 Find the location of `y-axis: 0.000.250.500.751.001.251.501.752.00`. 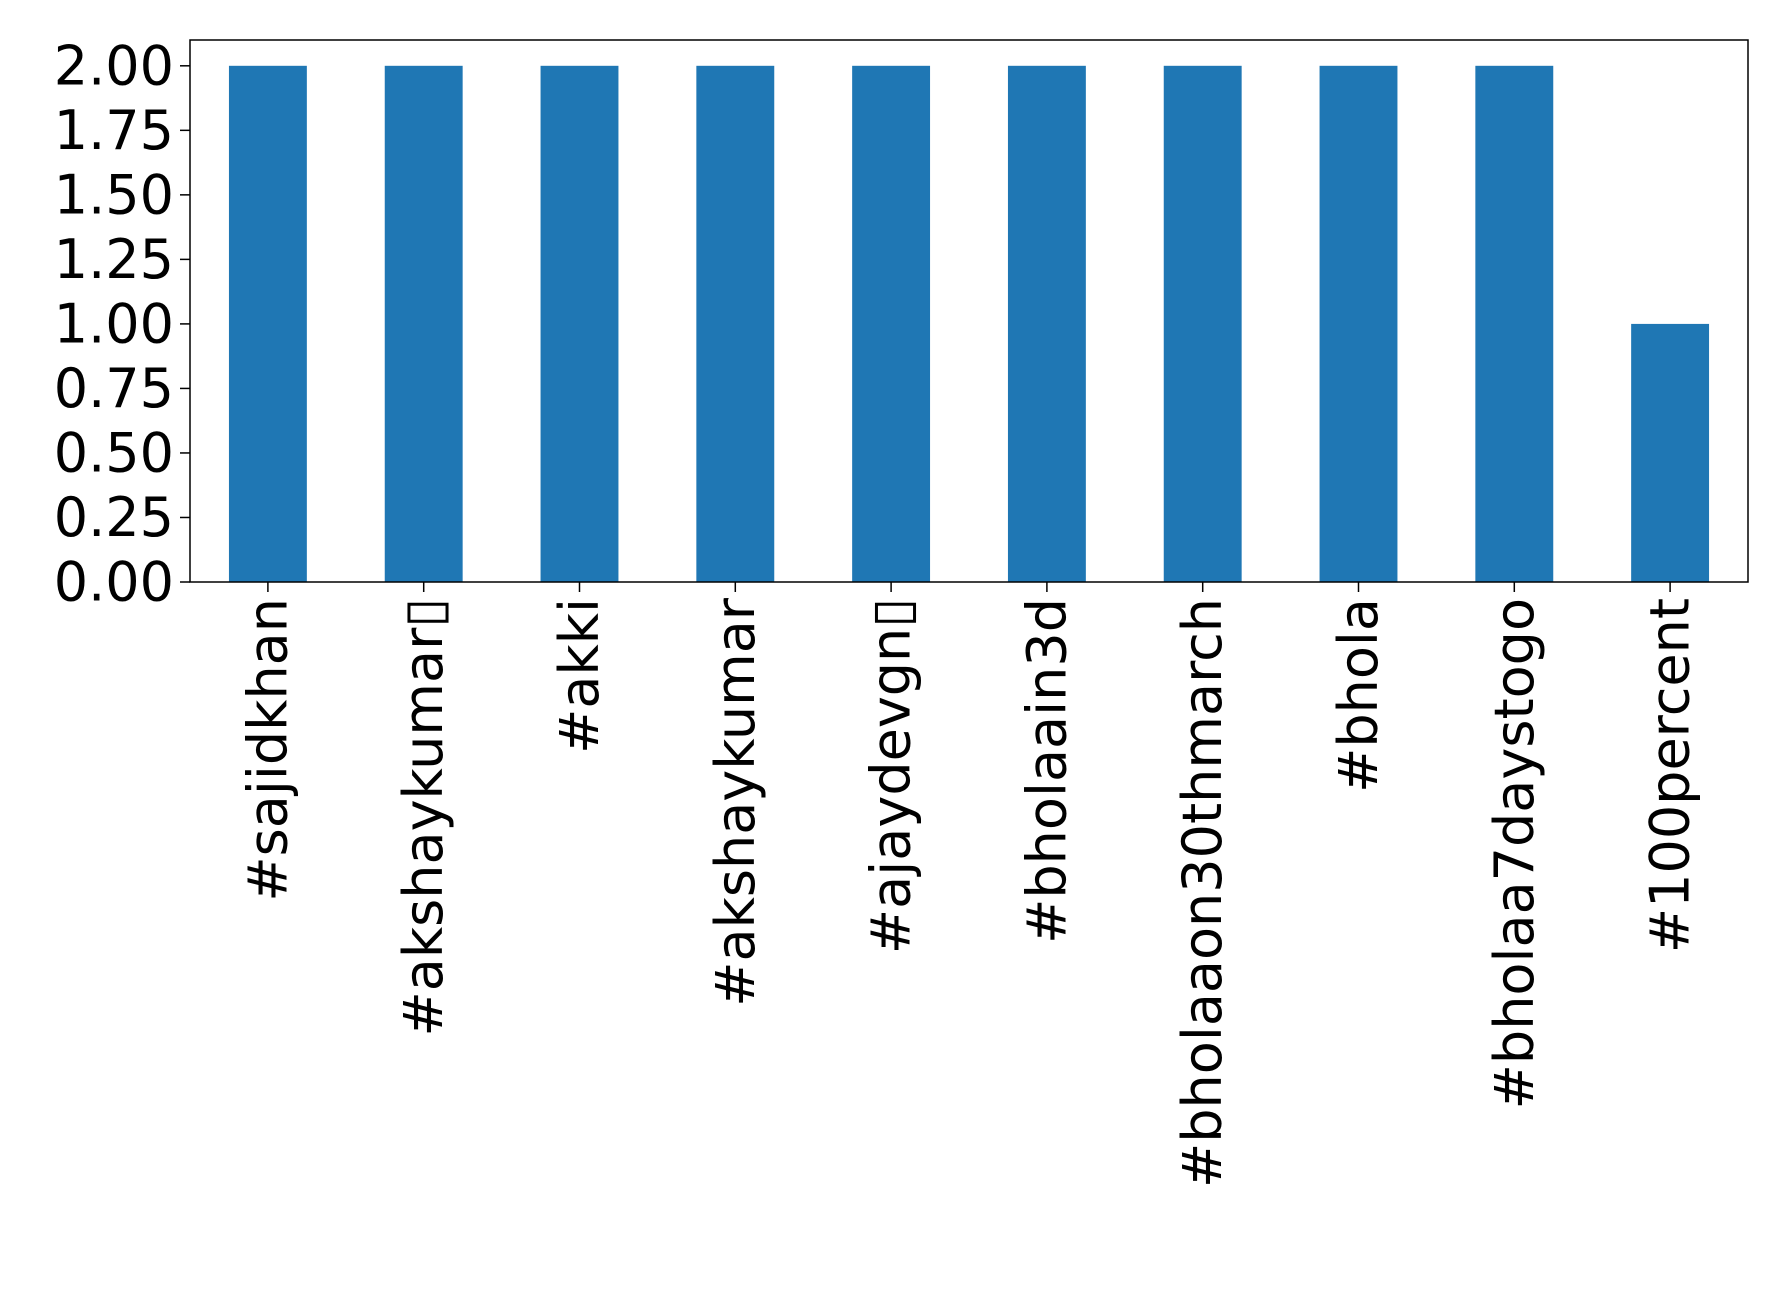

y-axis: 0.000.250.500.751.001.251.501.752.00 is located at coordinates (122, 324).